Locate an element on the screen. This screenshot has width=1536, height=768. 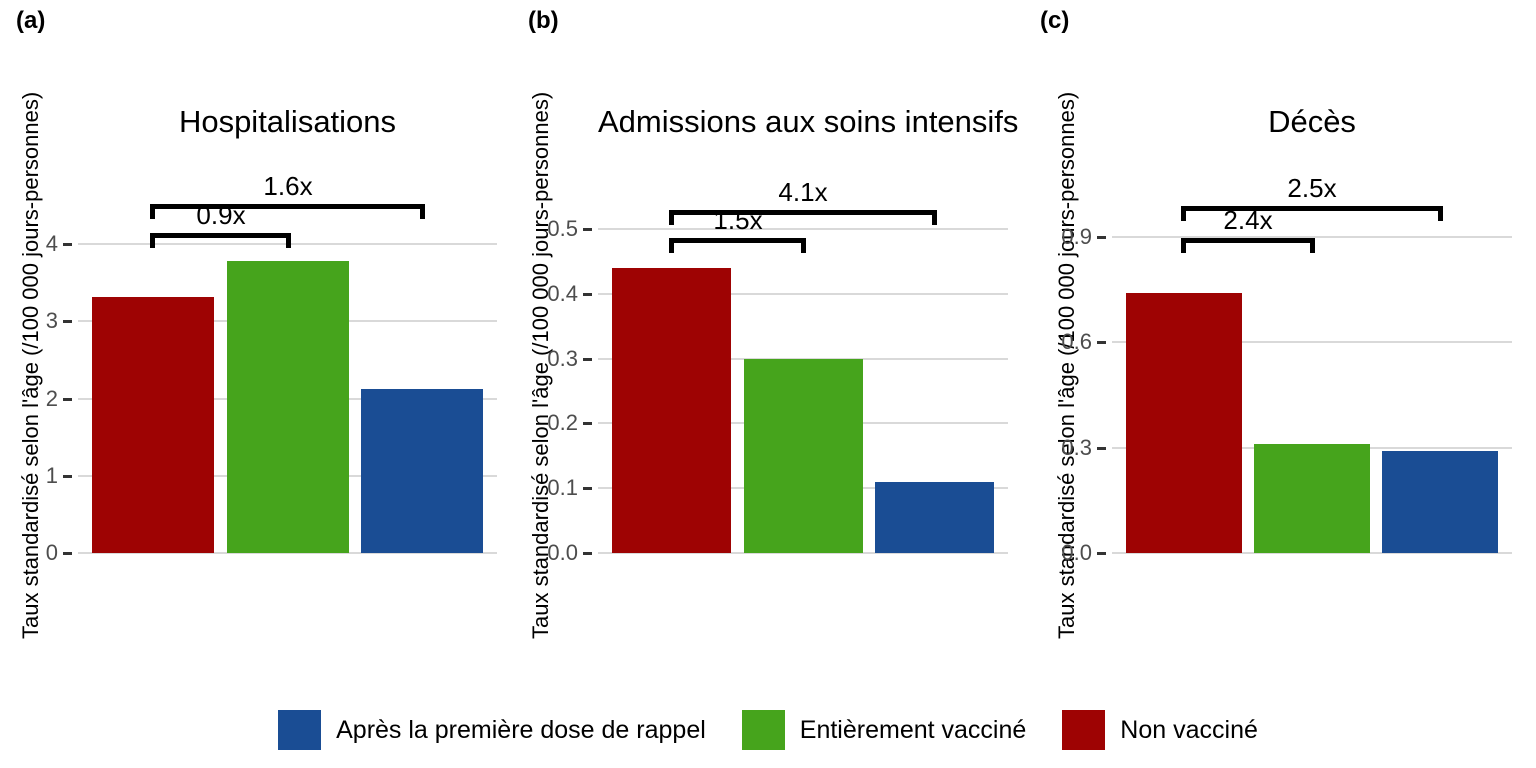
axis-tick-label: 0.5 is located at coordinates (562, 228).